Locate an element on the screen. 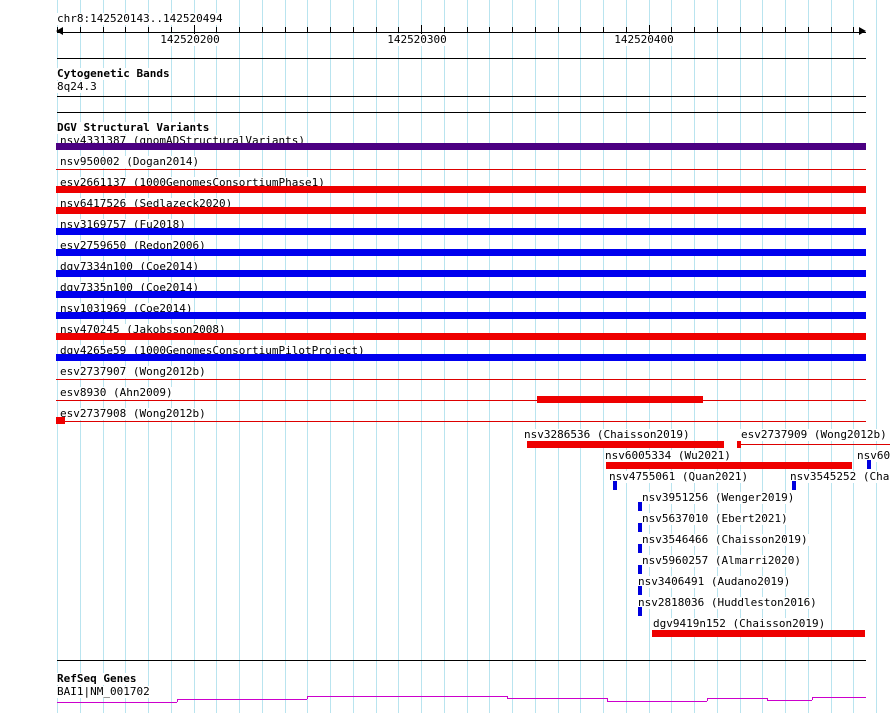 The width and height of the screenshot is (890, 713). variant-label: esv8930 (Ahn2009) is located at coordinates (116, 392).